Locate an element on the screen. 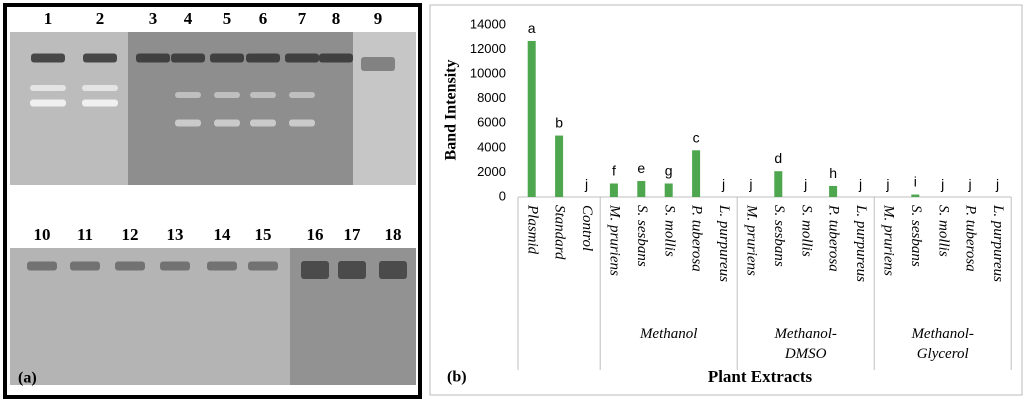 The height and width of the screenshot is (402, 1027). significance-letter: g is located at coordinates (669, 170).